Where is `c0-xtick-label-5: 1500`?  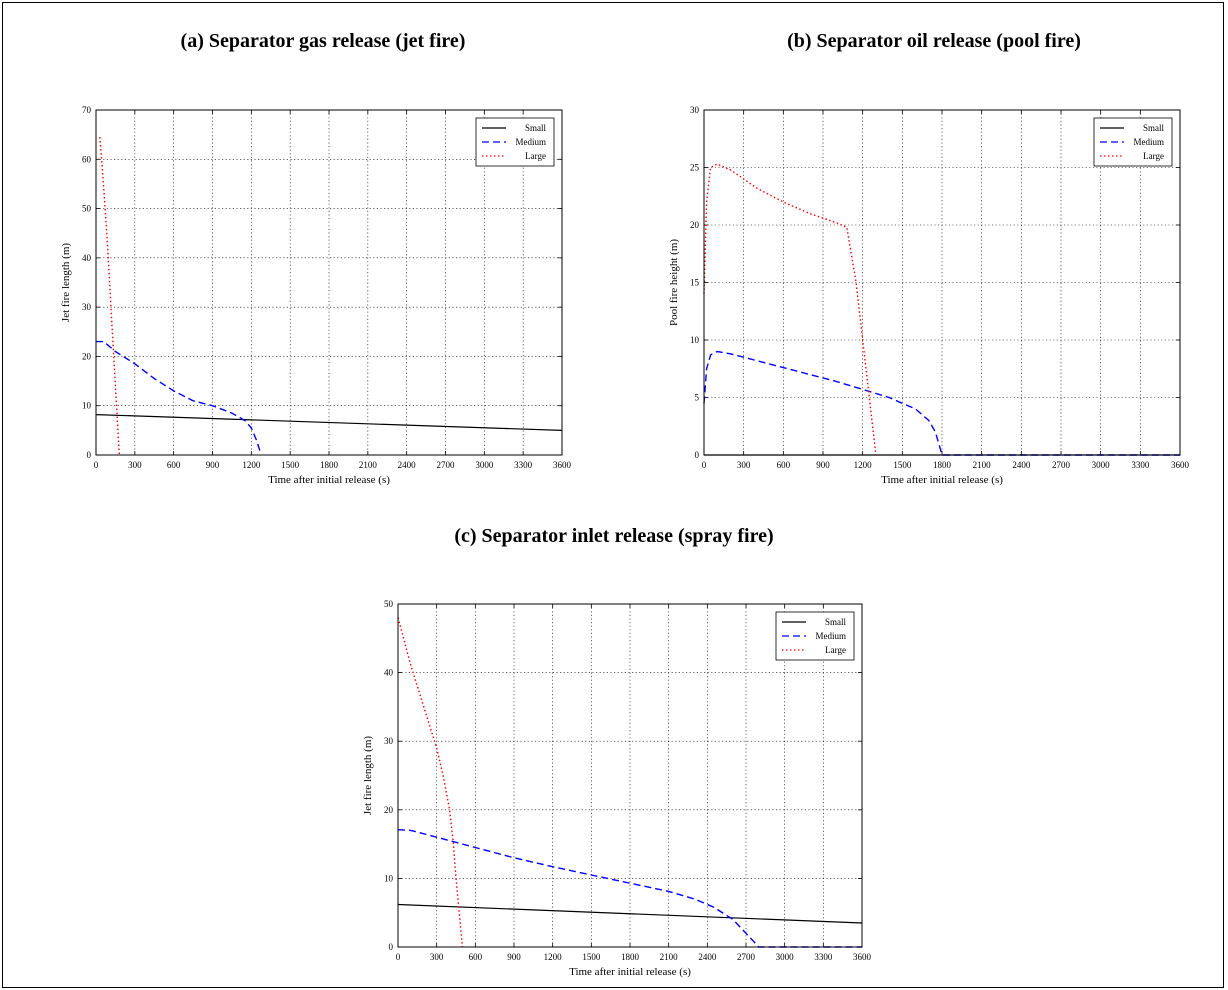
c0-xtick-label-5: 1500 is located at coordinates (290, 465).